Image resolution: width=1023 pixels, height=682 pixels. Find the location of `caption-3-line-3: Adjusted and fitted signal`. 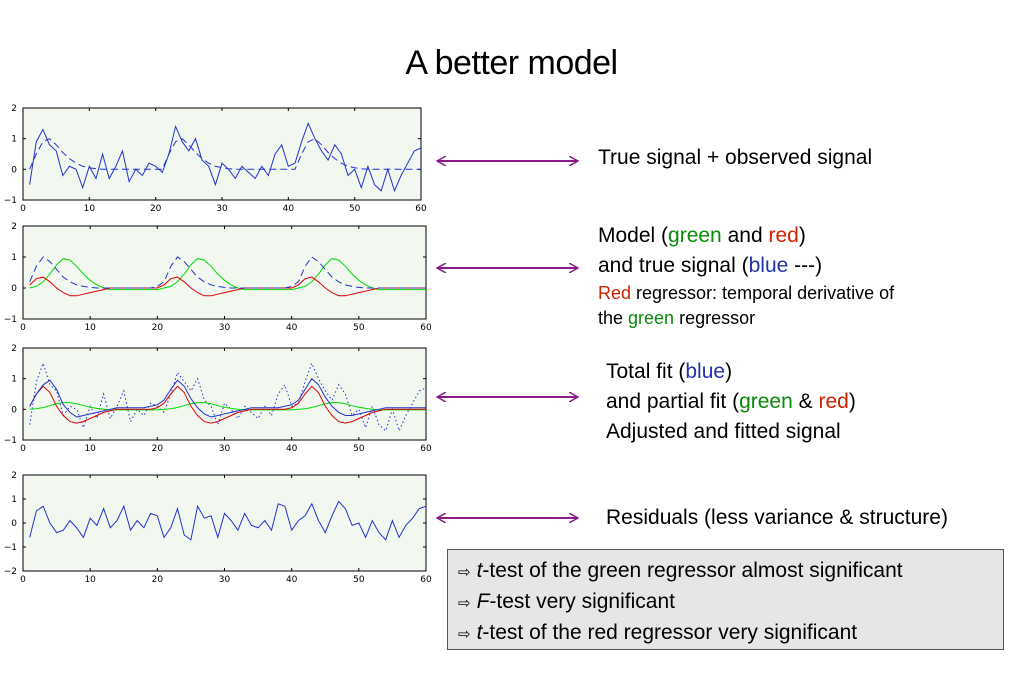

caption-3-line-3: Adjusted and fitted signal is located at coordinates (731, 432).